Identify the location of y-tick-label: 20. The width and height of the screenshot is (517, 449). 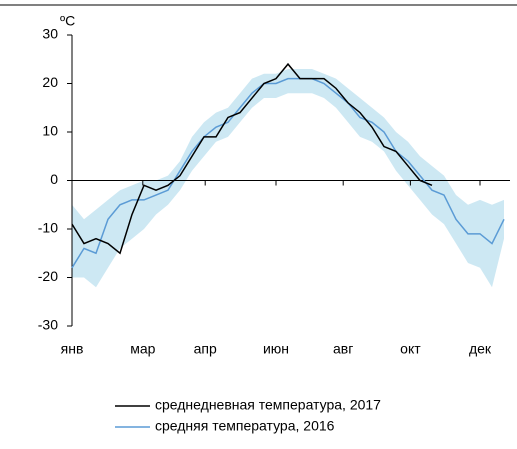
(50, 82).